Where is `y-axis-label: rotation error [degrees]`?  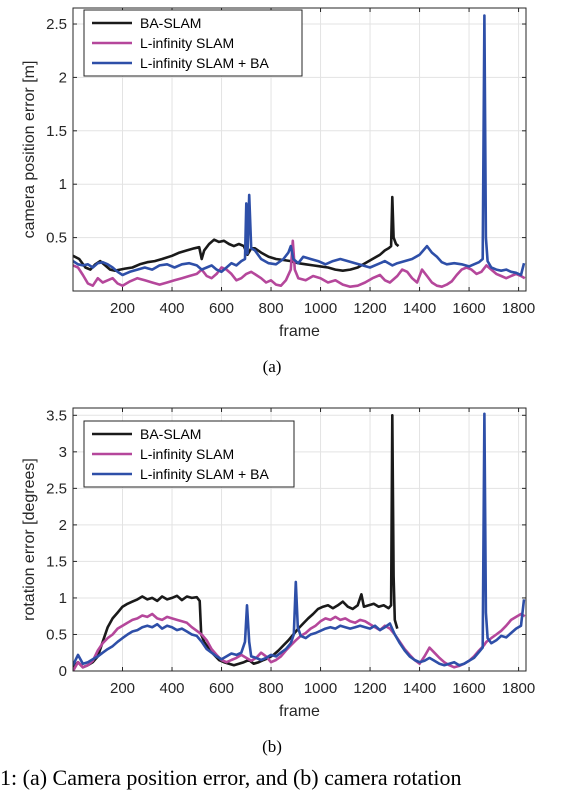 y-axis-label: rotation error [degrees] is located at coordinates (29, 539).